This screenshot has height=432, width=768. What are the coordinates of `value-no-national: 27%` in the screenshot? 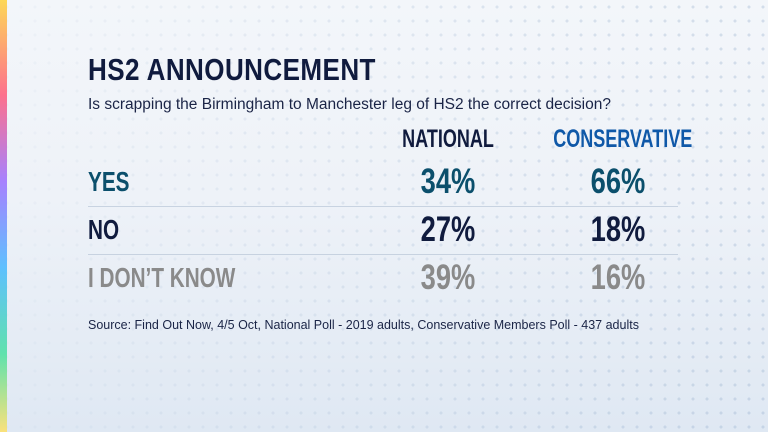 It's located at (448, 229).